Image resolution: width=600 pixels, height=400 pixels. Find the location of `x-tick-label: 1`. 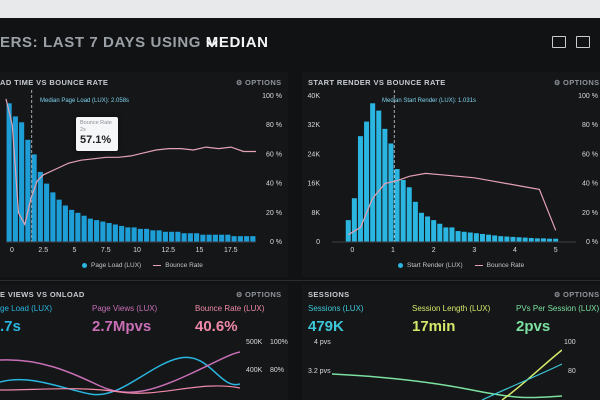

x-tick-label: 1 is located at coordinates (393, 250).